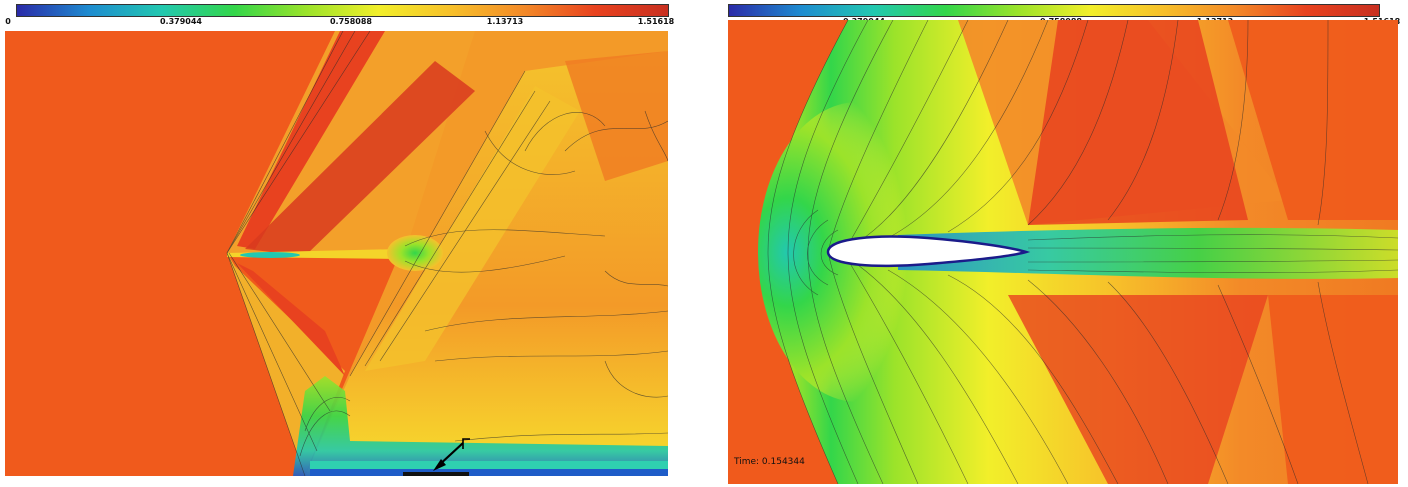  I want to click on wall-boundary, so click(489, 472).